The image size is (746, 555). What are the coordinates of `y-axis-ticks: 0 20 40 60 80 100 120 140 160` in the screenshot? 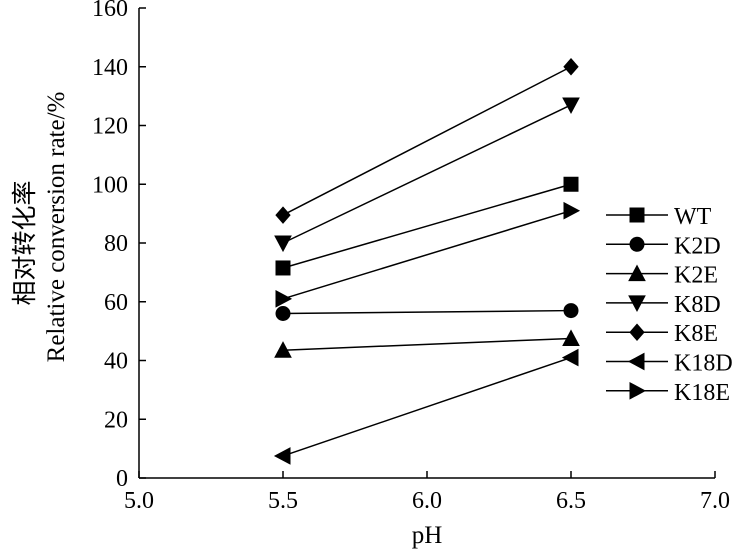 It's located at (119, 246).